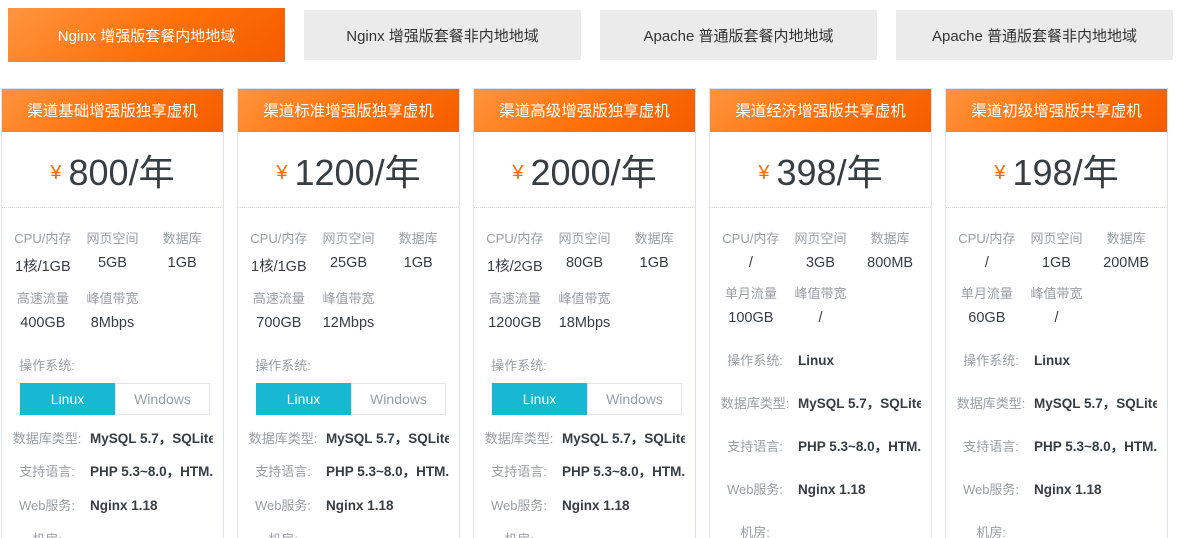 This screenshot has height=538, width=1179. What do you see at coordinates (820, 304) in the screenshot?
I see `spec-row: 单月流量 100GB 峰值带宽 /` at bounding box center [820, 304].